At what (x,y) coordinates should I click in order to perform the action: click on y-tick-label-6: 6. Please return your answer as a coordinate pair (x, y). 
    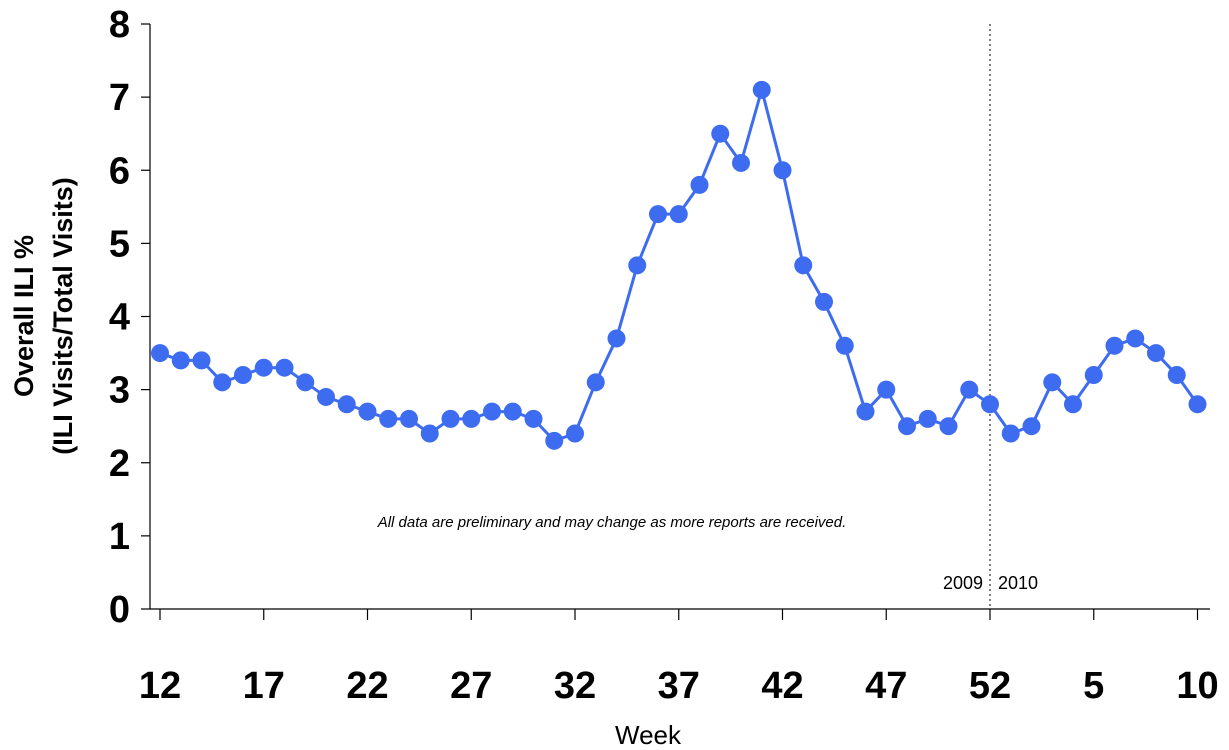
    Looking at the image, I should click on (119, 171).